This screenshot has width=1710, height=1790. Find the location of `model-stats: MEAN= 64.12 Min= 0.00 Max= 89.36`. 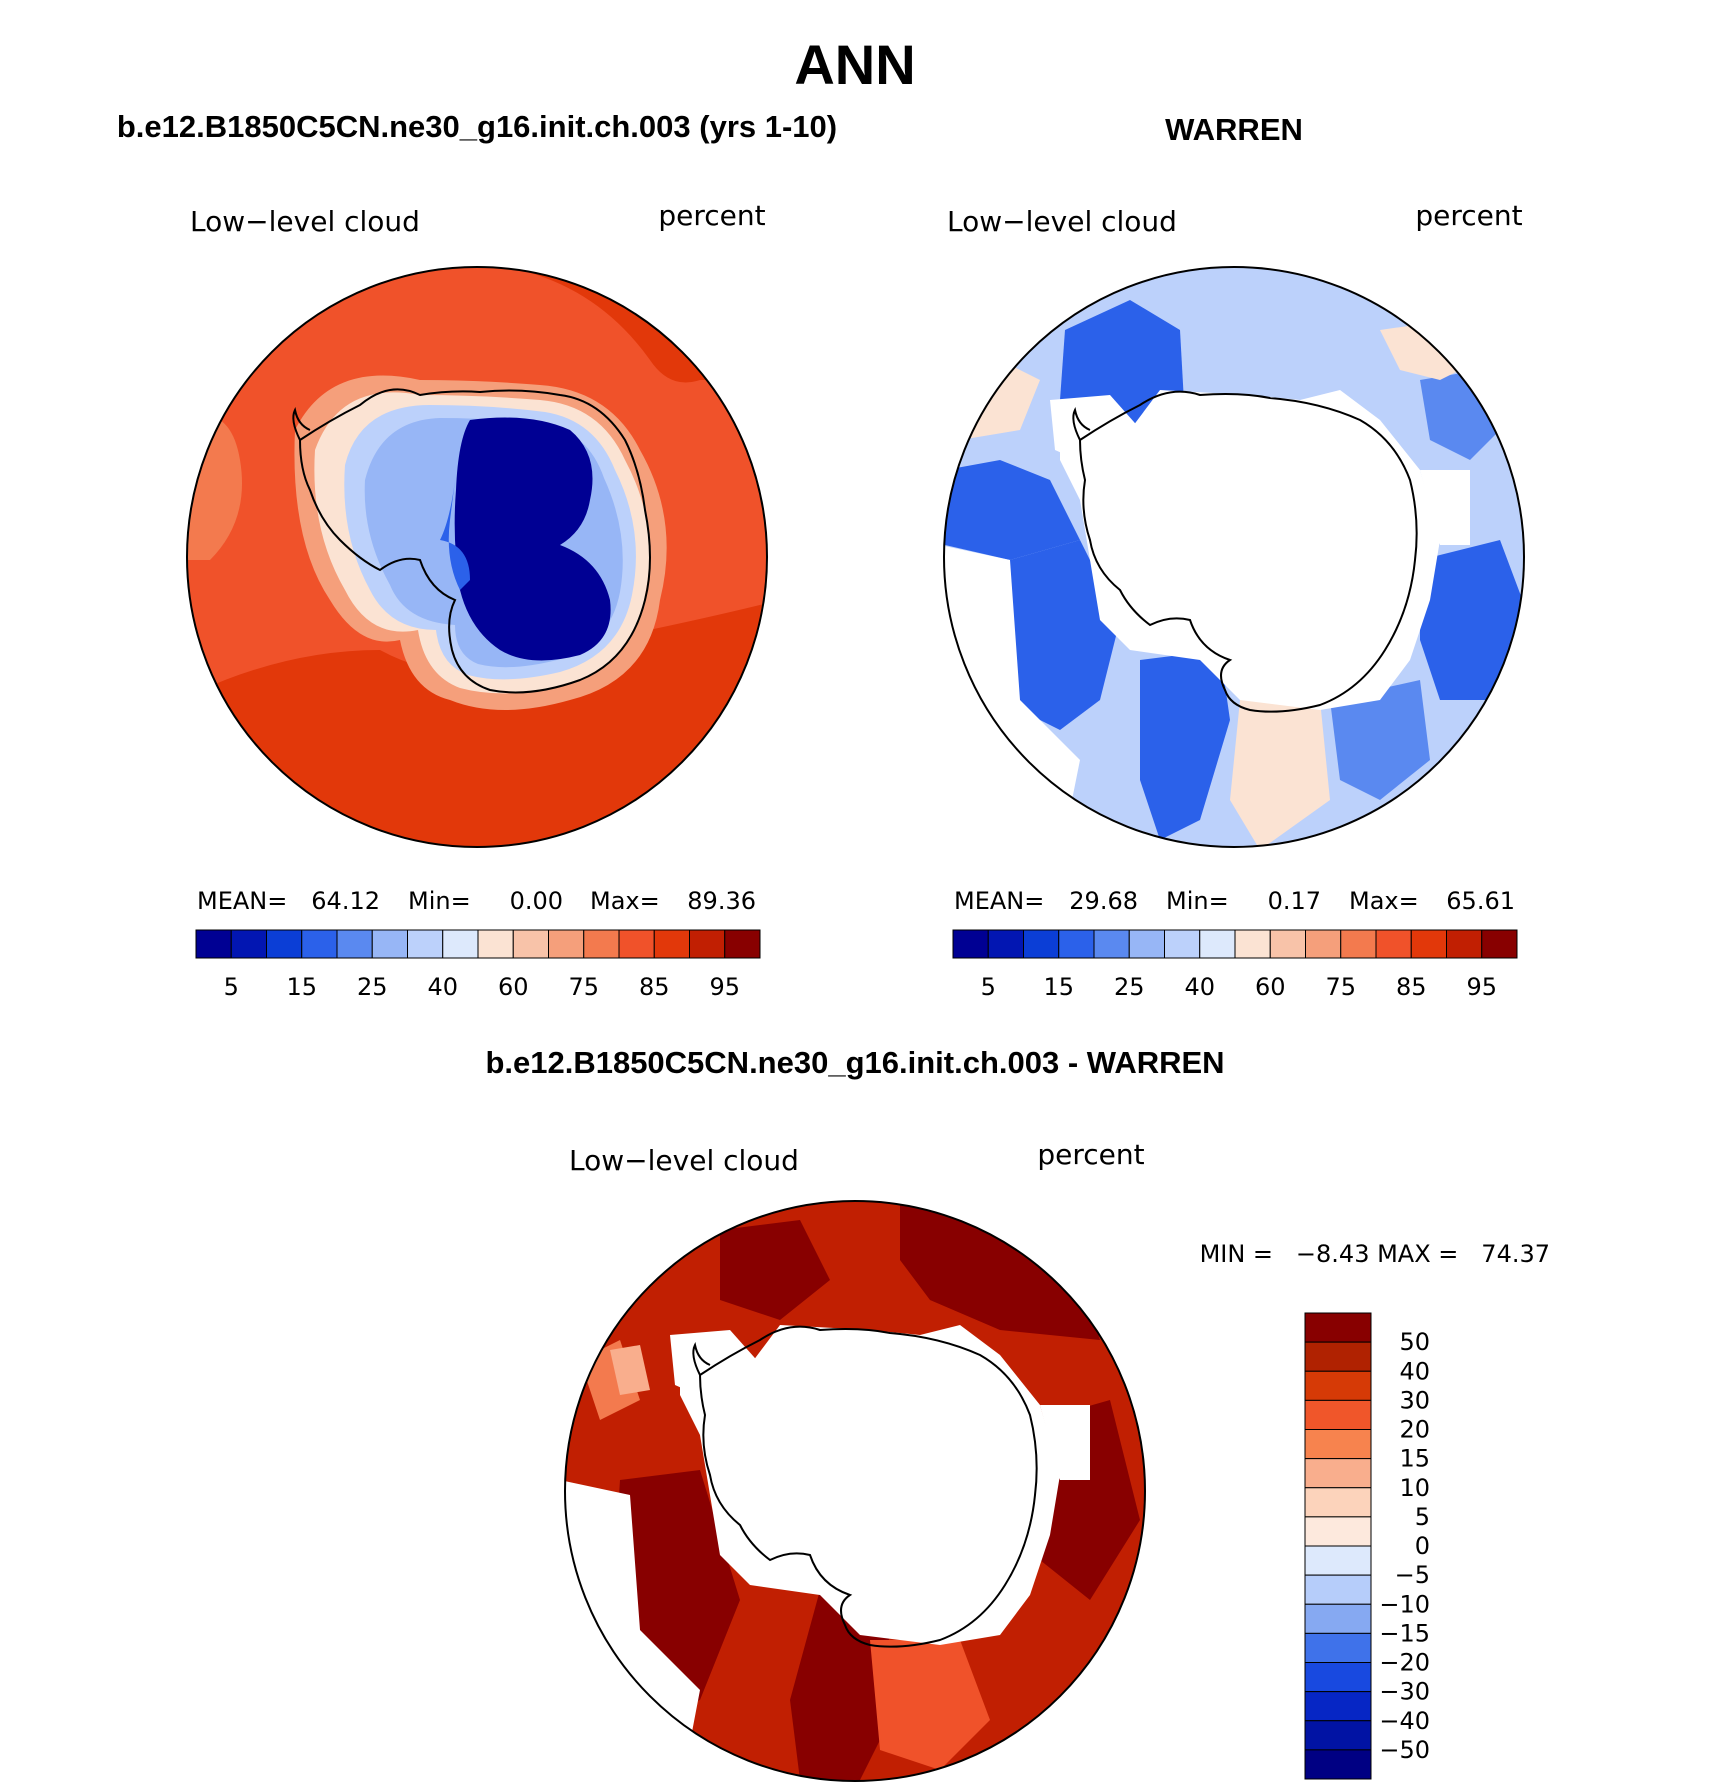

model-stats: MEAN= 64.12 Min= 0.00 Max= 89.36 is located at coordinates (476, 901).